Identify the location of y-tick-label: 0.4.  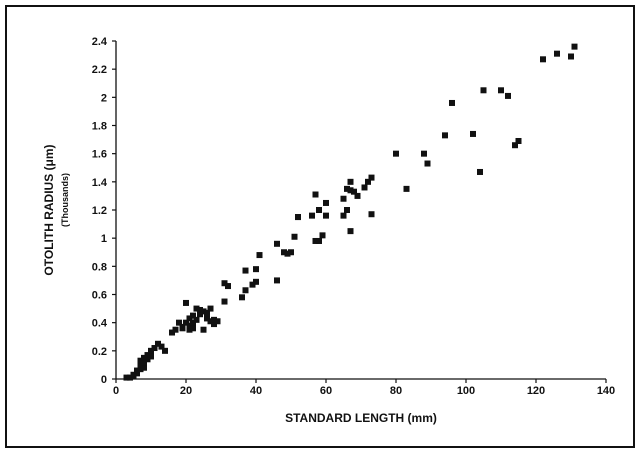
(100, 324).